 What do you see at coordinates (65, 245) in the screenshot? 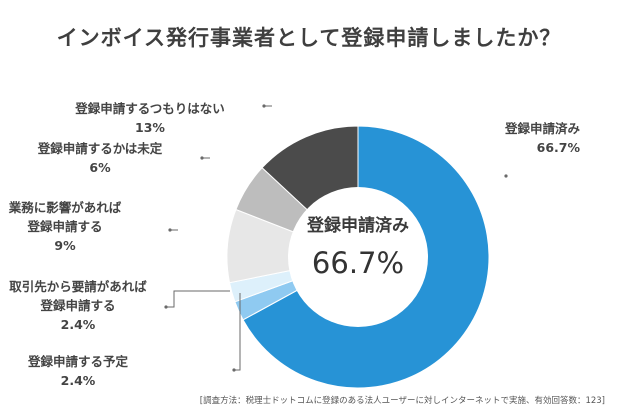
I see `slice-percent-3: 9%` at bounding box center [65, 245].